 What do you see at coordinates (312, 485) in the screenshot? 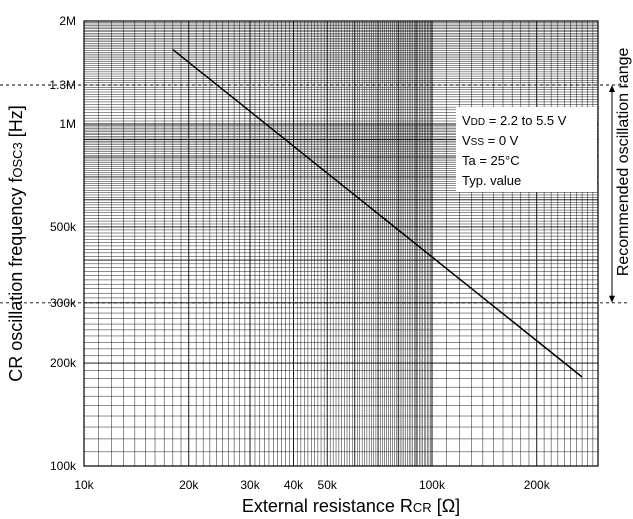
I see `x-tick-labels: 10k 20k 30k 40k 50k 100k 200k` at bounding box center [312, 485].